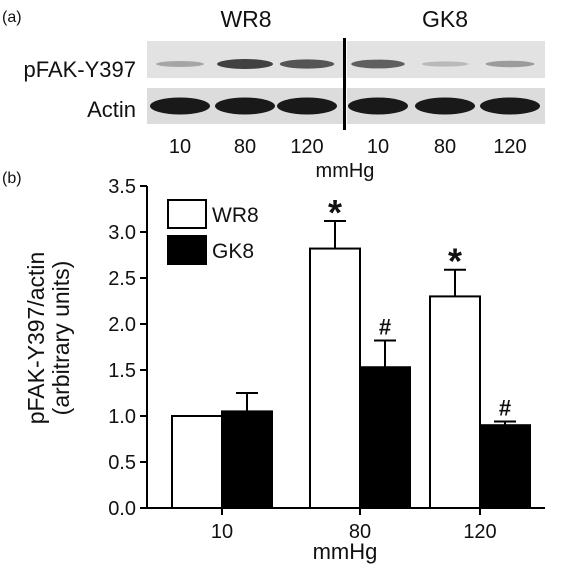 This screenshot has width=566, height=568. I want to click on y-tick-label: 1.5, so click(122, 371).